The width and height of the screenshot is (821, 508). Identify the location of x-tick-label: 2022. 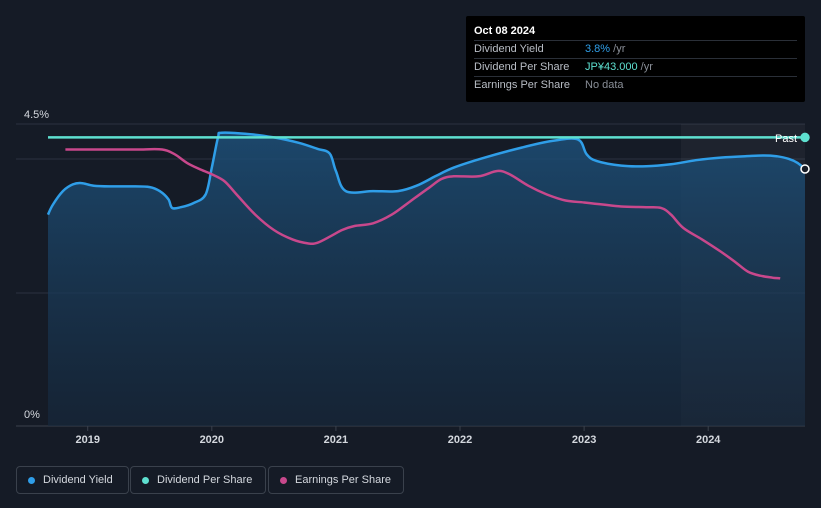
(460, 440).